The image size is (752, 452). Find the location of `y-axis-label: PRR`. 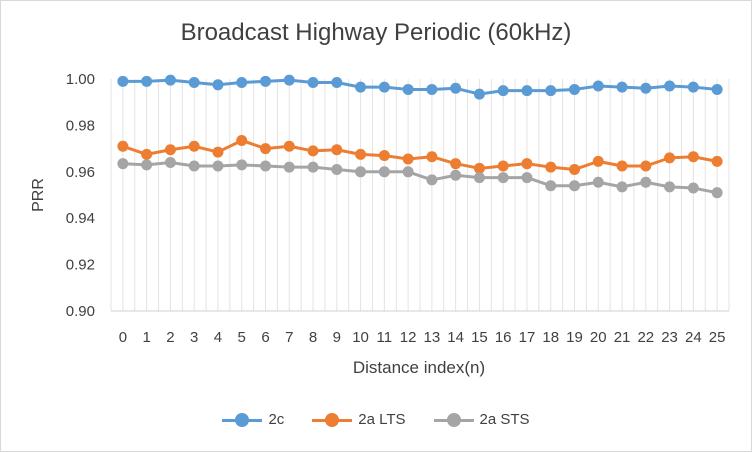

y-axis-label: PRR is located at coordinates (38, 195).